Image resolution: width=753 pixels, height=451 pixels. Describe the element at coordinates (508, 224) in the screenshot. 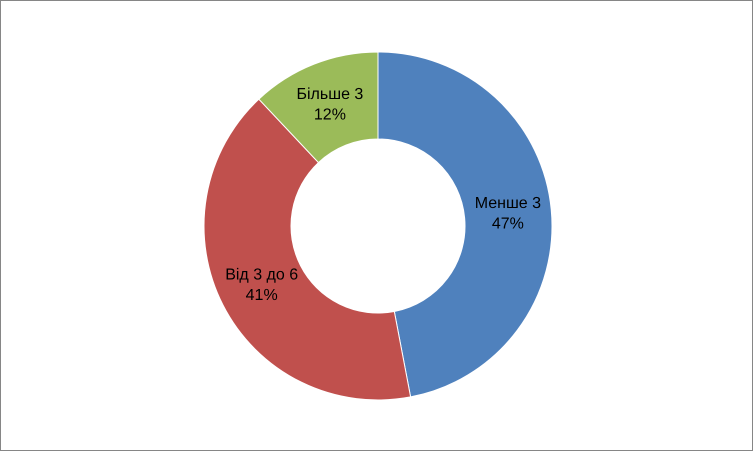

I see `data-label: 47%` at that location.